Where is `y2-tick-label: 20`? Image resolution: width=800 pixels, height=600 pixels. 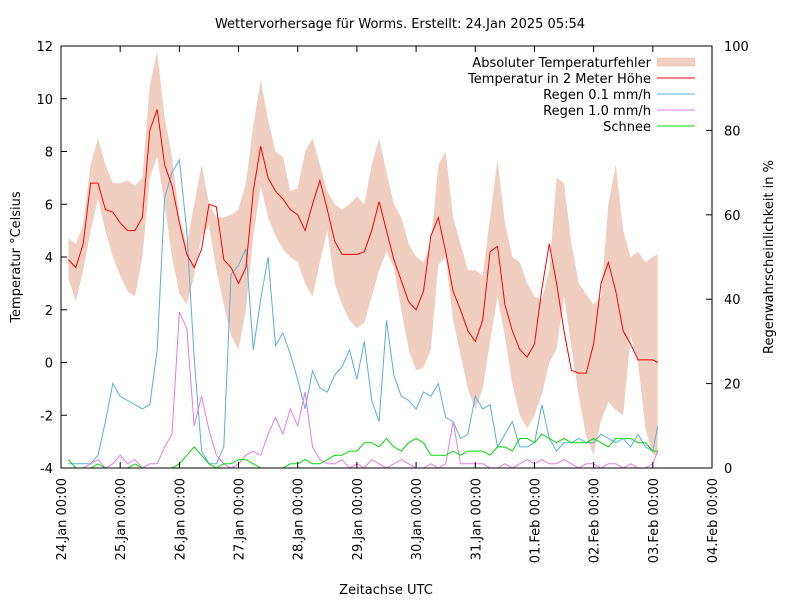
y2-tick-label: 20 is located at coordinates (732, 385).